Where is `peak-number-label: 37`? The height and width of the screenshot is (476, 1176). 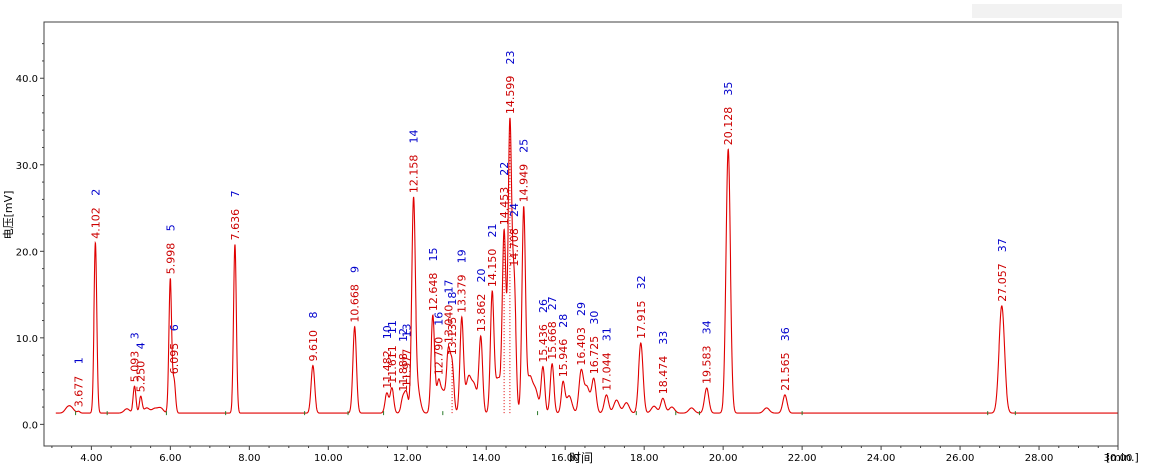
peak-number-label: 37 is located at coordinates (1002, 245).